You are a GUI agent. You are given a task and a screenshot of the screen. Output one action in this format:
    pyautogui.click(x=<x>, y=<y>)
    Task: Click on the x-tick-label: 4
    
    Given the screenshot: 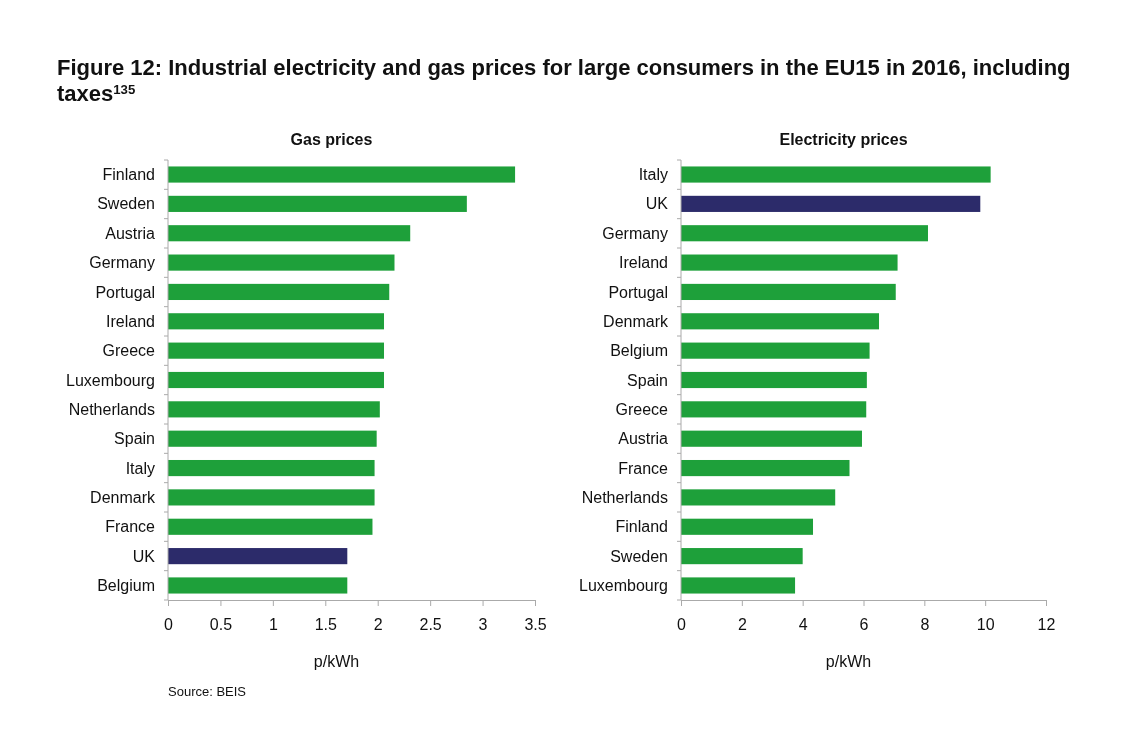 What is the action you would take?
    pyautogui.click(x=803, y=624)
    